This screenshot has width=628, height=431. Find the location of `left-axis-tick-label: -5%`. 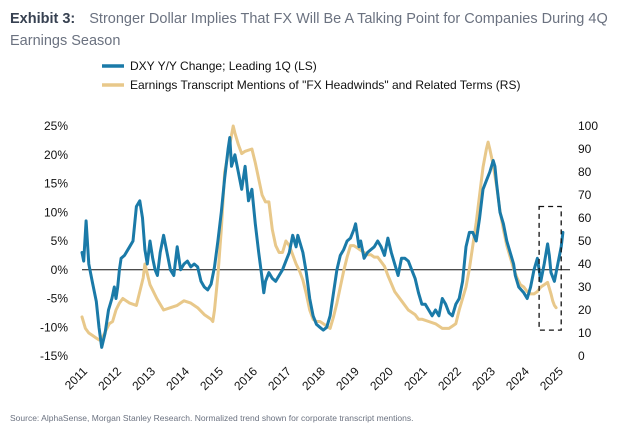

left-axis-tick-label: -5% is located at coordinates (58, 299).